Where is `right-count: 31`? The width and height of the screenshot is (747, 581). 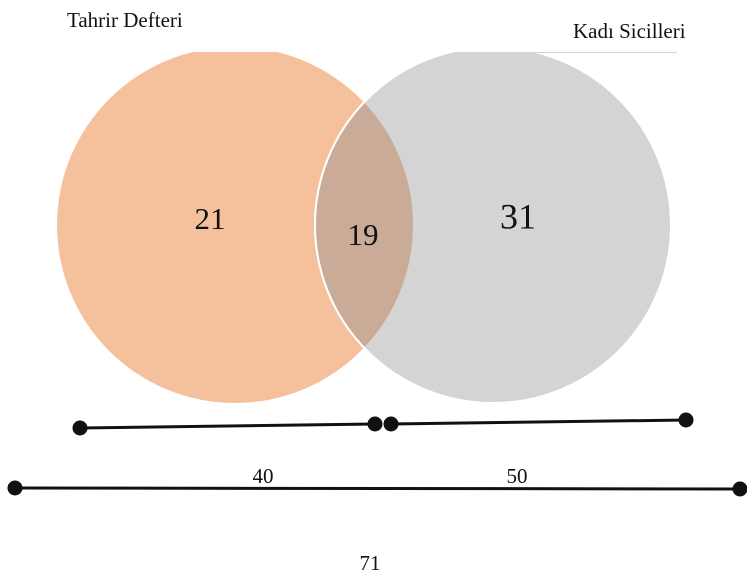
right-count: 31 is located at coordinates (518, 216).